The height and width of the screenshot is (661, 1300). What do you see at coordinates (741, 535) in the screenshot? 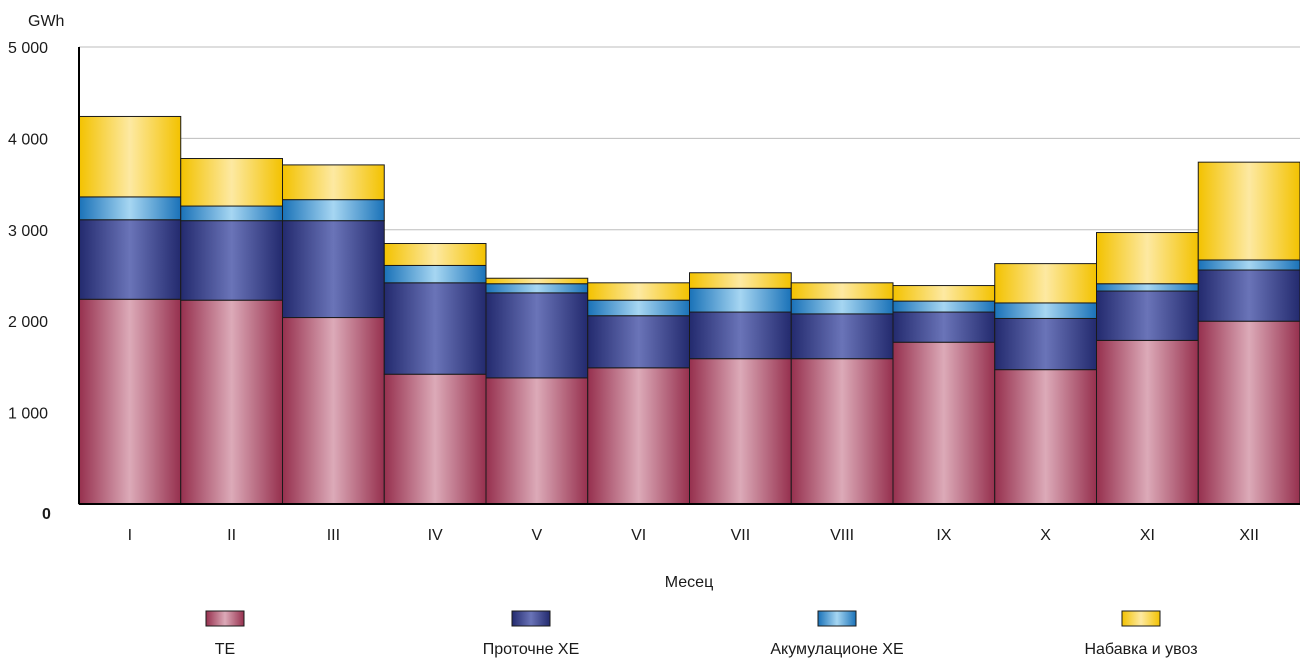
I see `x-tick-label-6: VII` at bounding box center [741, 535].